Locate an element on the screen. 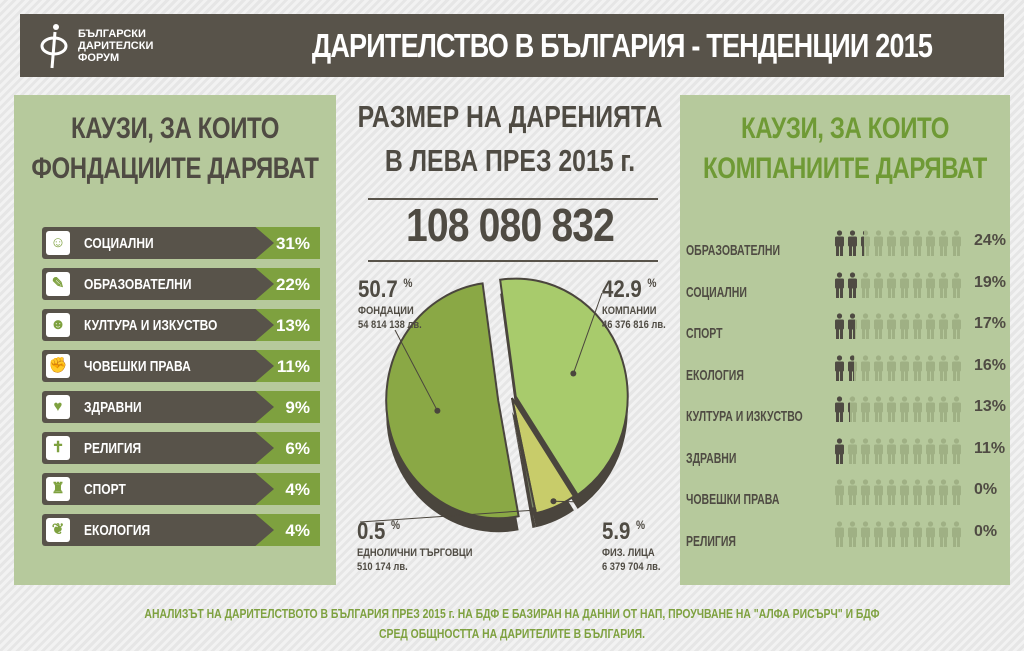 This screenshot has width=1024, height=651. logo: БЪЛГАРСКИ ДАРИТЕЛСКИ ФОРУМ is located at coordinates (95, 46).